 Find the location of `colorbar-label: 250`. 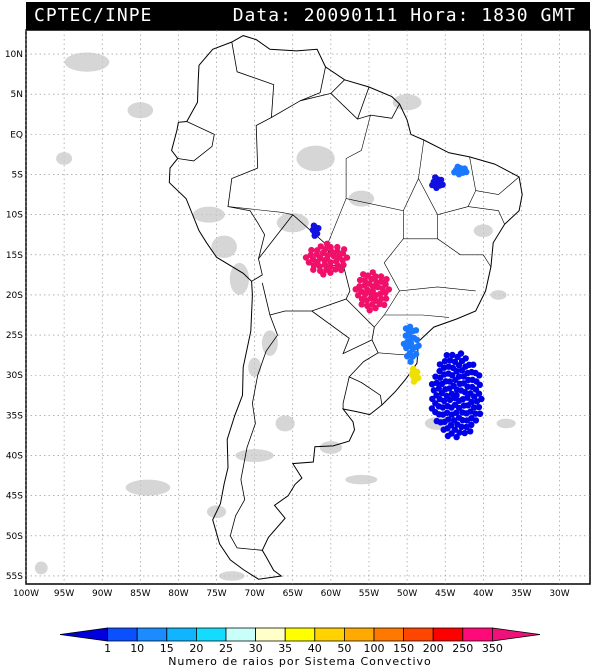

colorbar-label: 250 is located at coordinates (463, 648).